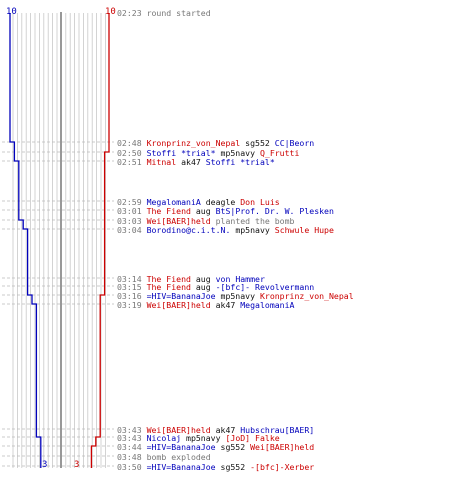 The height and width of the screenshot is (500, 450). Describe the element at coordinates (304, 230) in the screenshot. I see `event-player: Schwule Hupe` at that location.